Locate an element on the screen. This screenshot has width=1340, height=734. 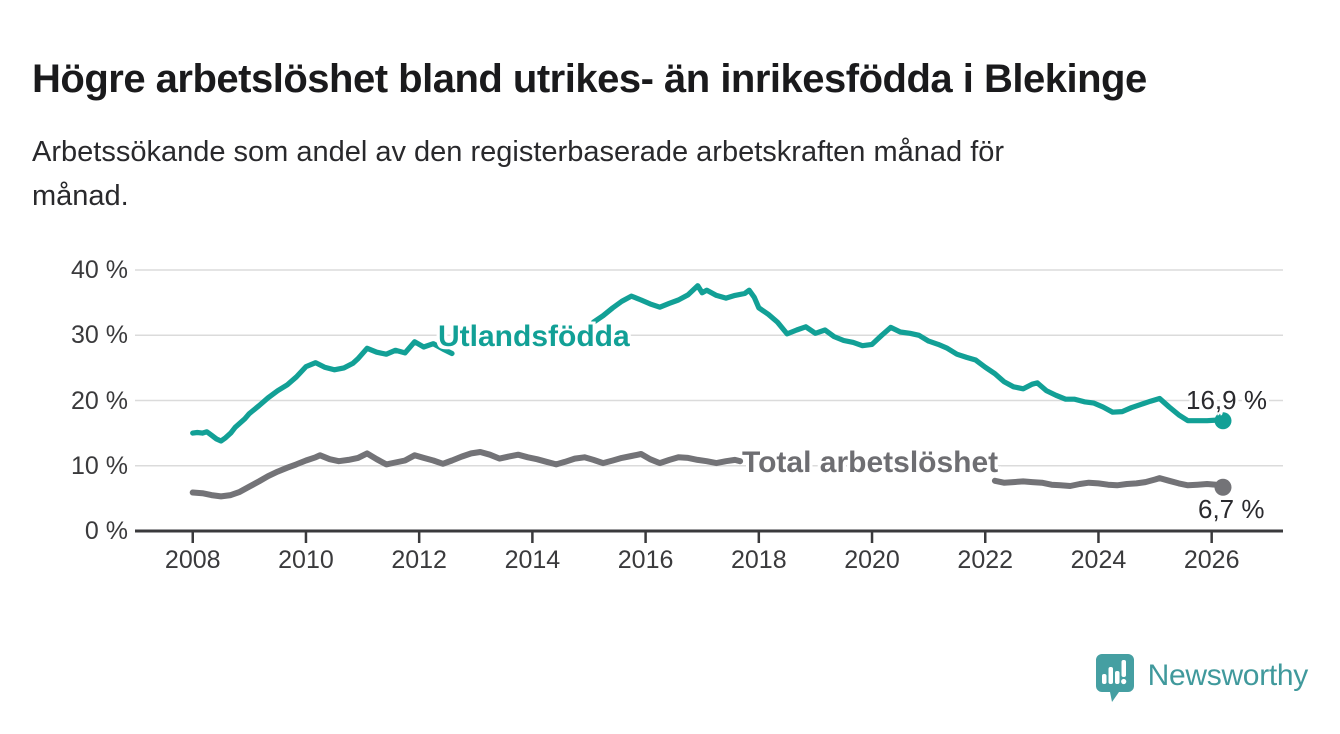
x-tick-label: 2010 is located at coordinates (306, 560).